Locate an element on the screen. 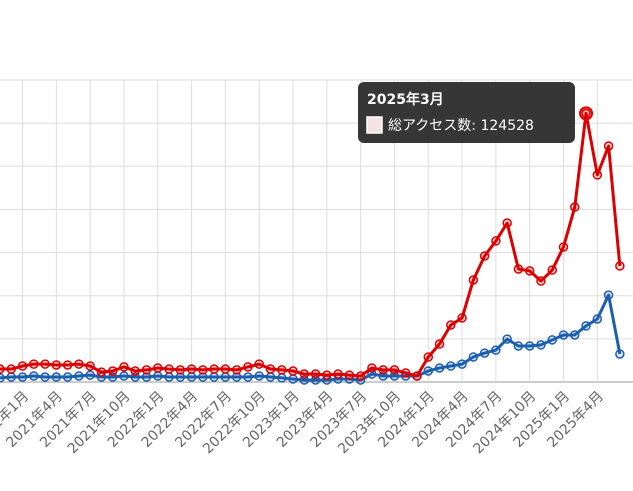 Image resolution: width=633 pixels, height=491 pixels. tooltip-swatch is located at coordinates (374, 125).